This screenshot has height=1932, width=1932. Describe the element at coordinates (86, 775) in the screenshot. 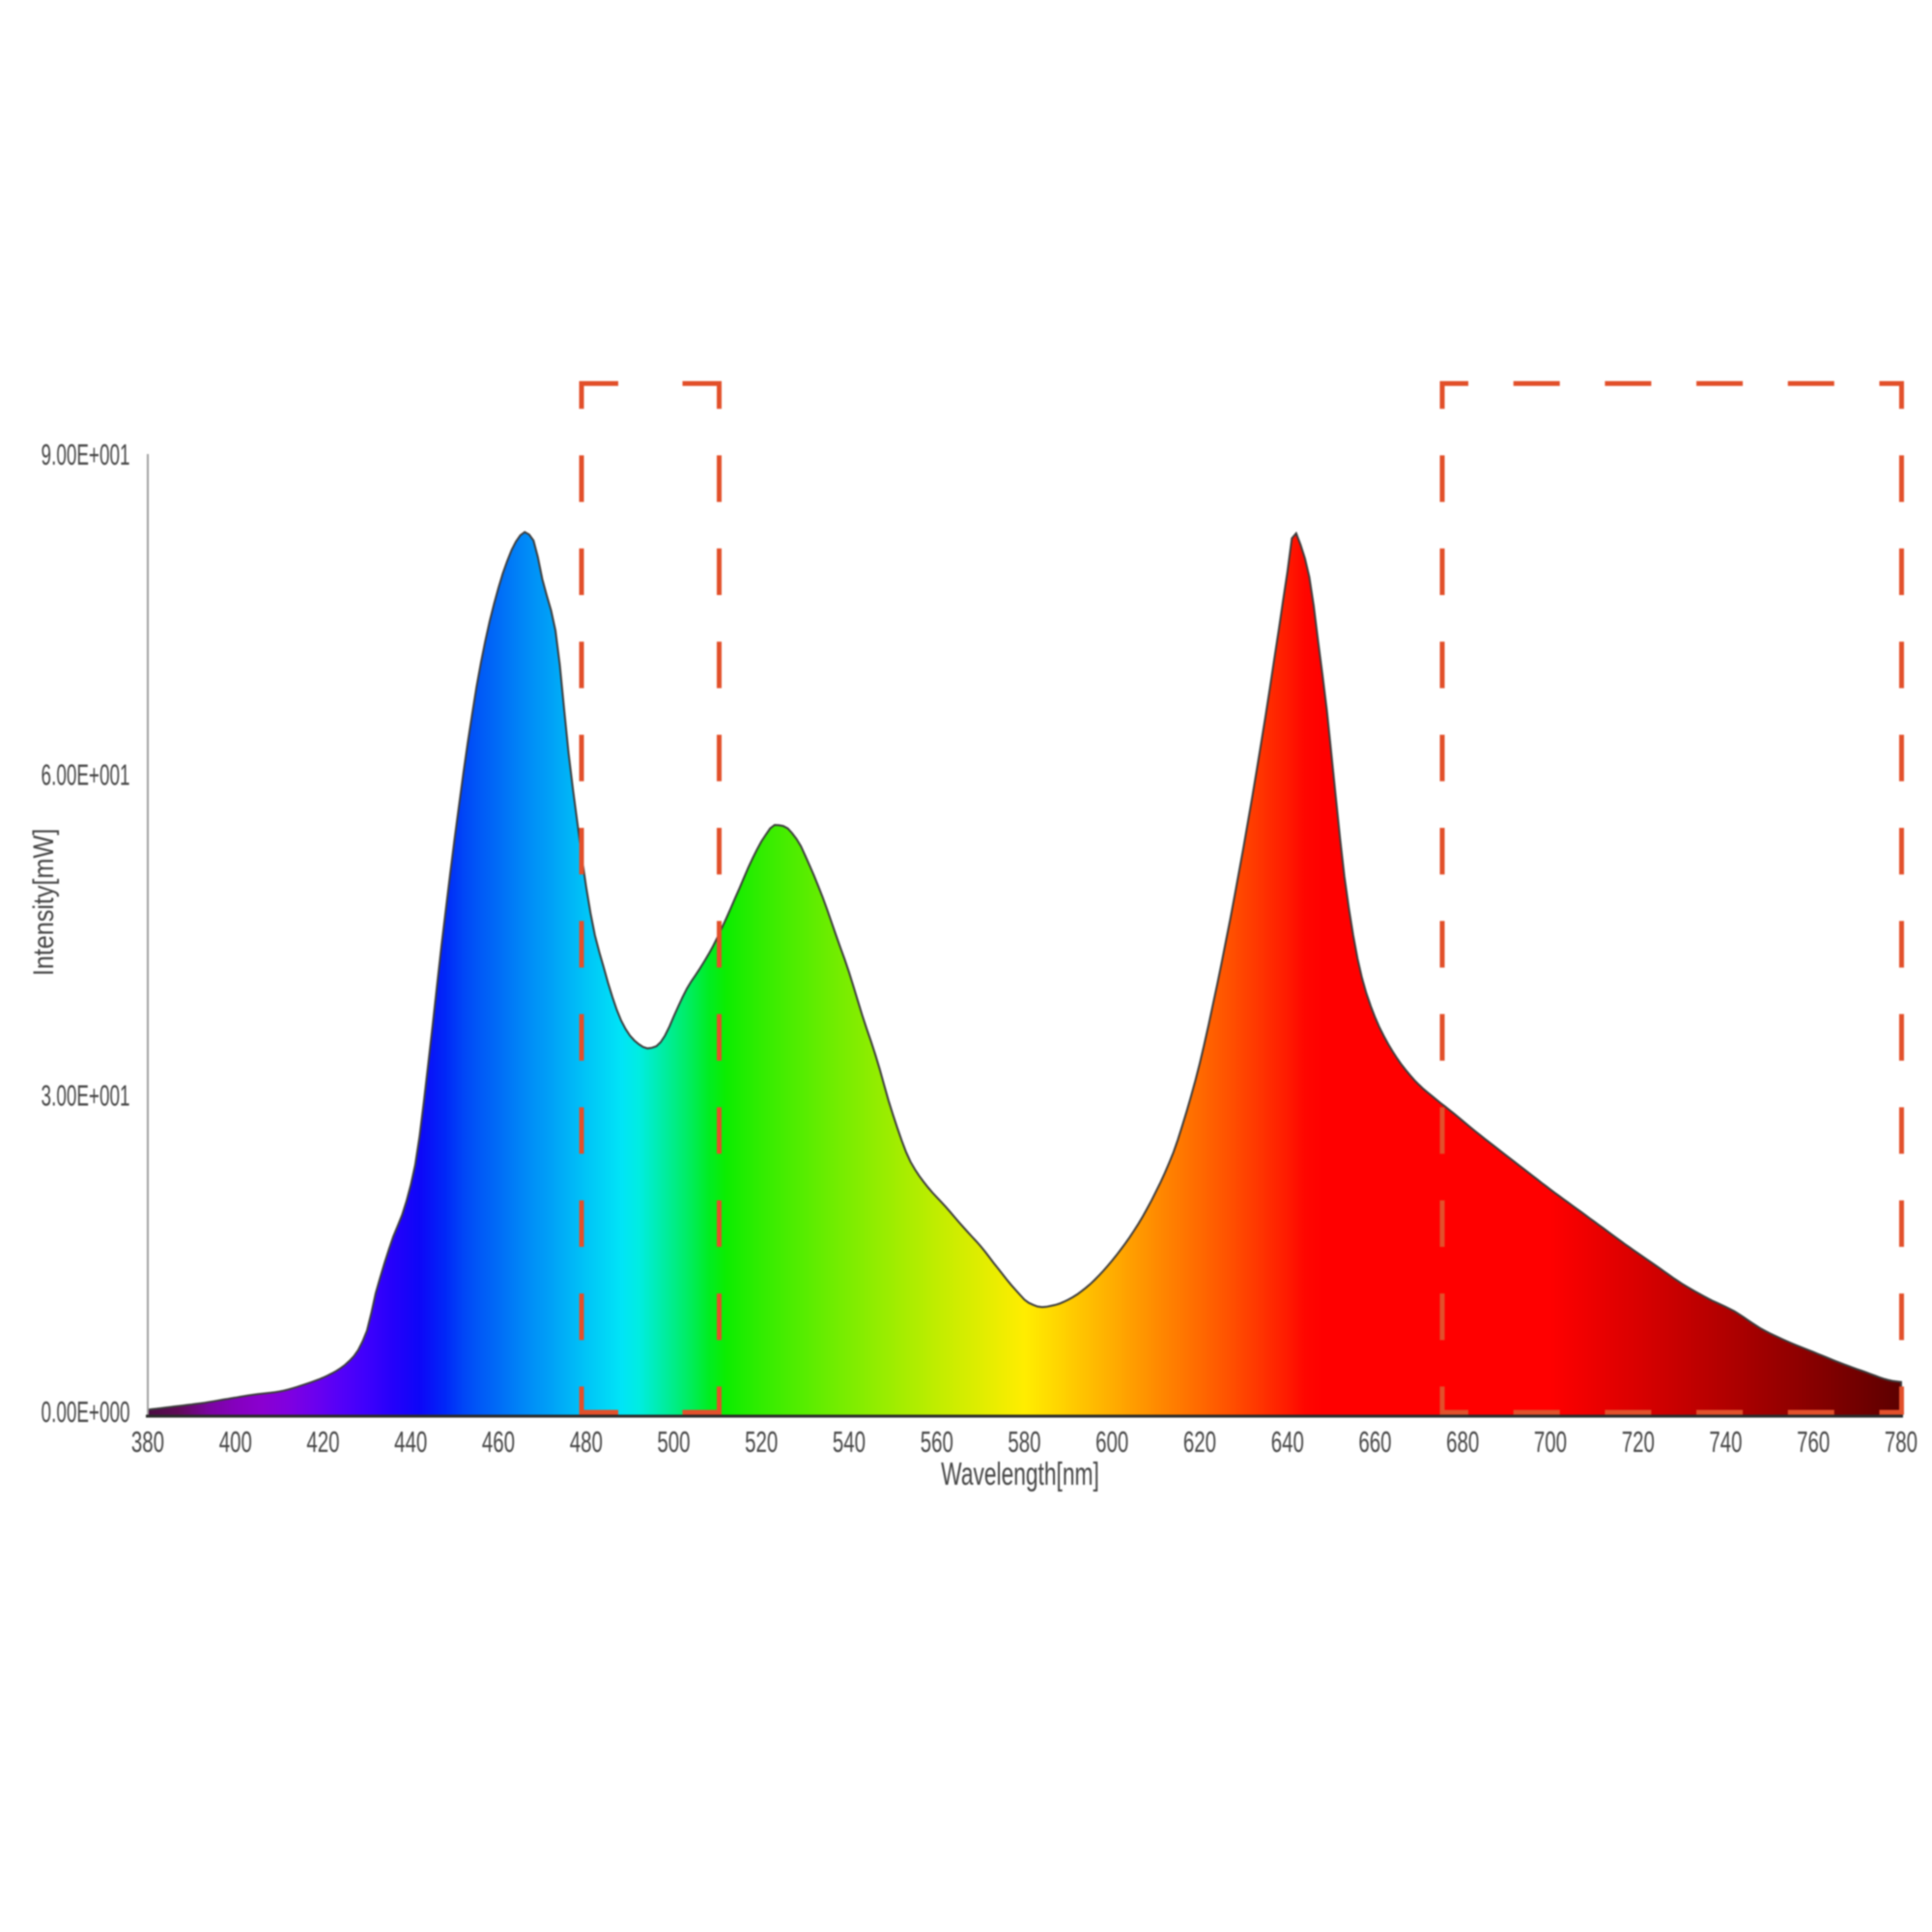

I see `svg-text: 6.00E+001` at that location.